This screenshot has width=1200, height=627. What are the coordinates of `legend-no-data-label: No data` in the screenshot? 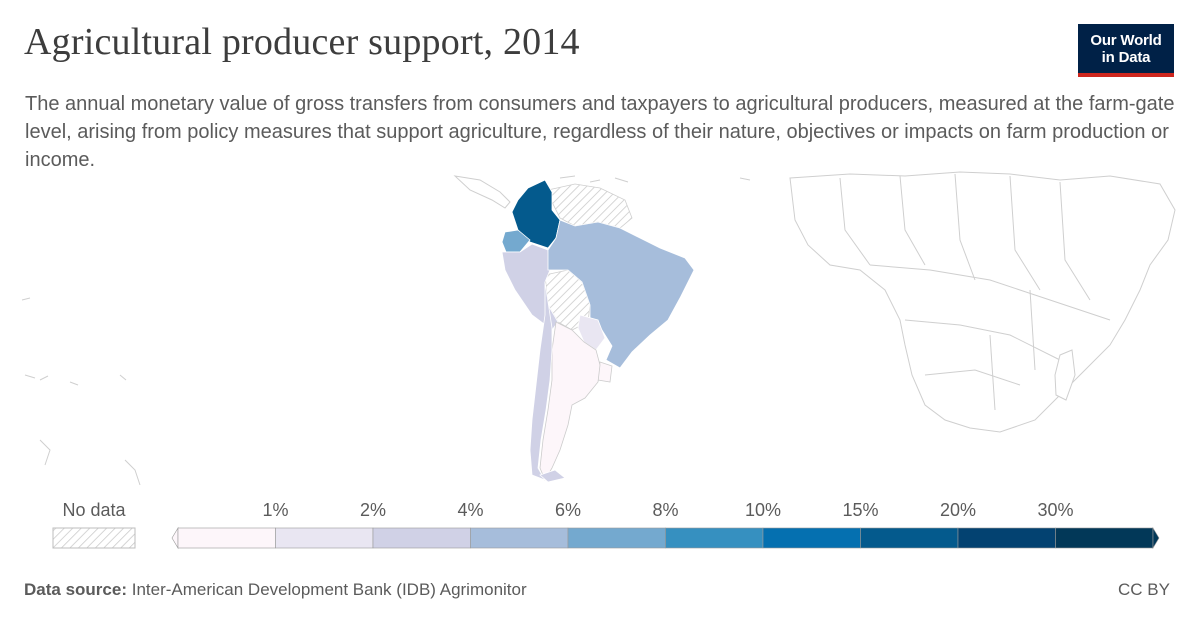 It's located at (94, 510).